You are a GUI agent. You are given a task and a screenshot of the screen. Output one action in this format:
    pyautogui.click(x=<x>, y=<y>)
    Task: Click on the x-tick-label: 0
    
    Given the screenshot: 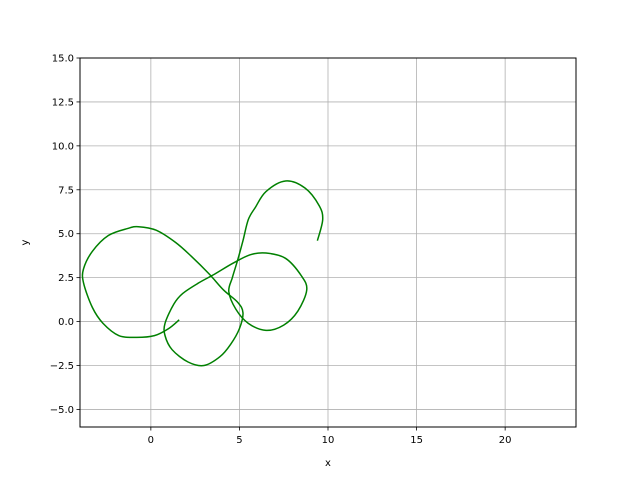 What is the action you would take?
    pyautogui.click(x=151, y=440)
    